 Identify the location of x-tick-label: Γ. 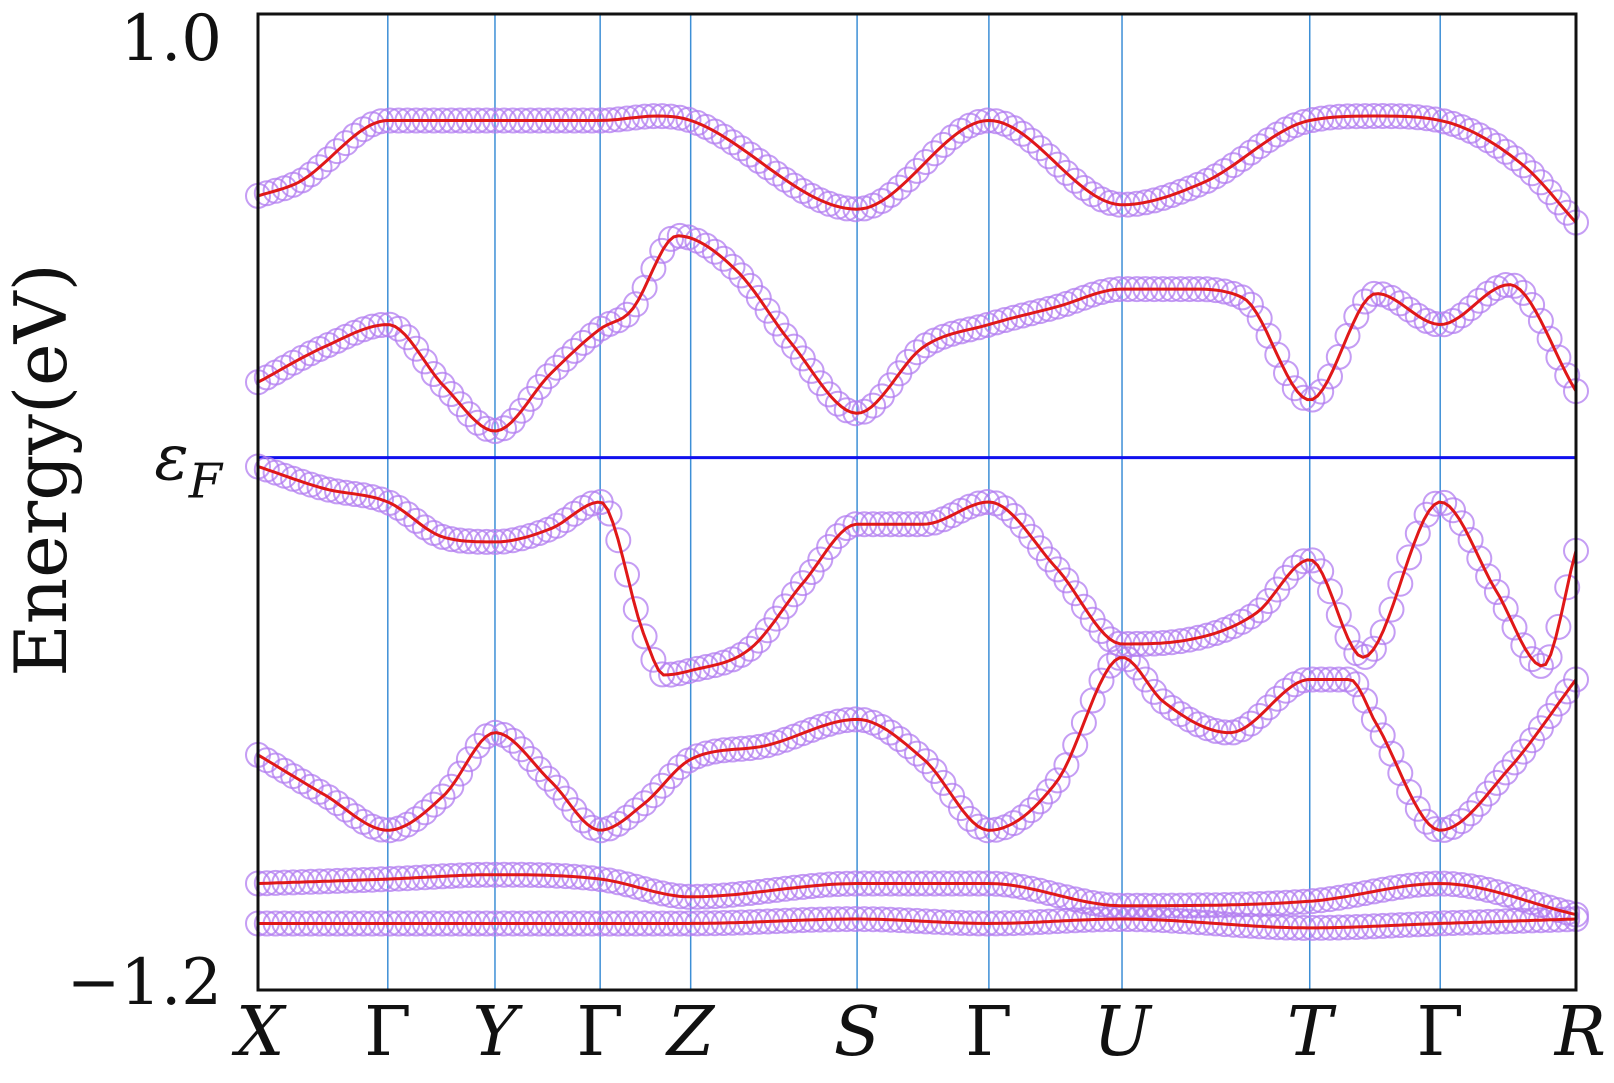
(600, 1032).